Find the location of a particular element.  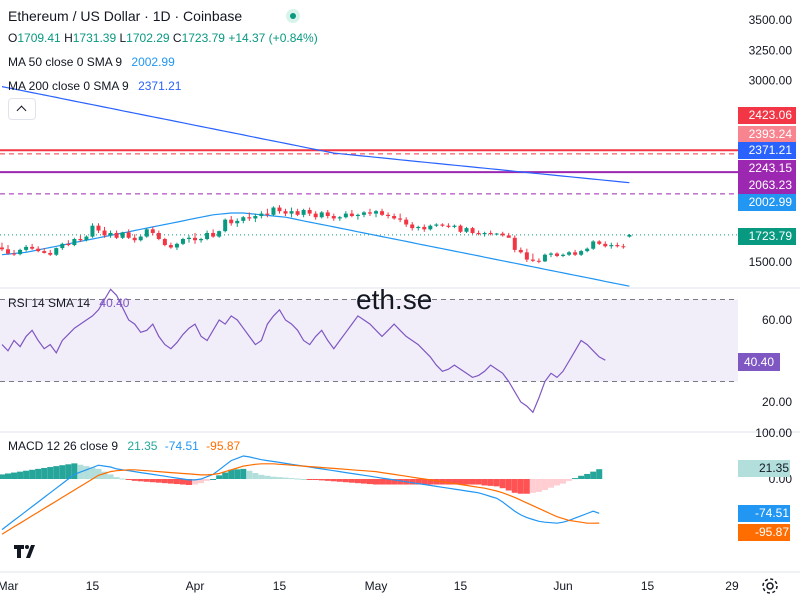

price-label-text: 2002.99 is located at coordinates (771, 202).